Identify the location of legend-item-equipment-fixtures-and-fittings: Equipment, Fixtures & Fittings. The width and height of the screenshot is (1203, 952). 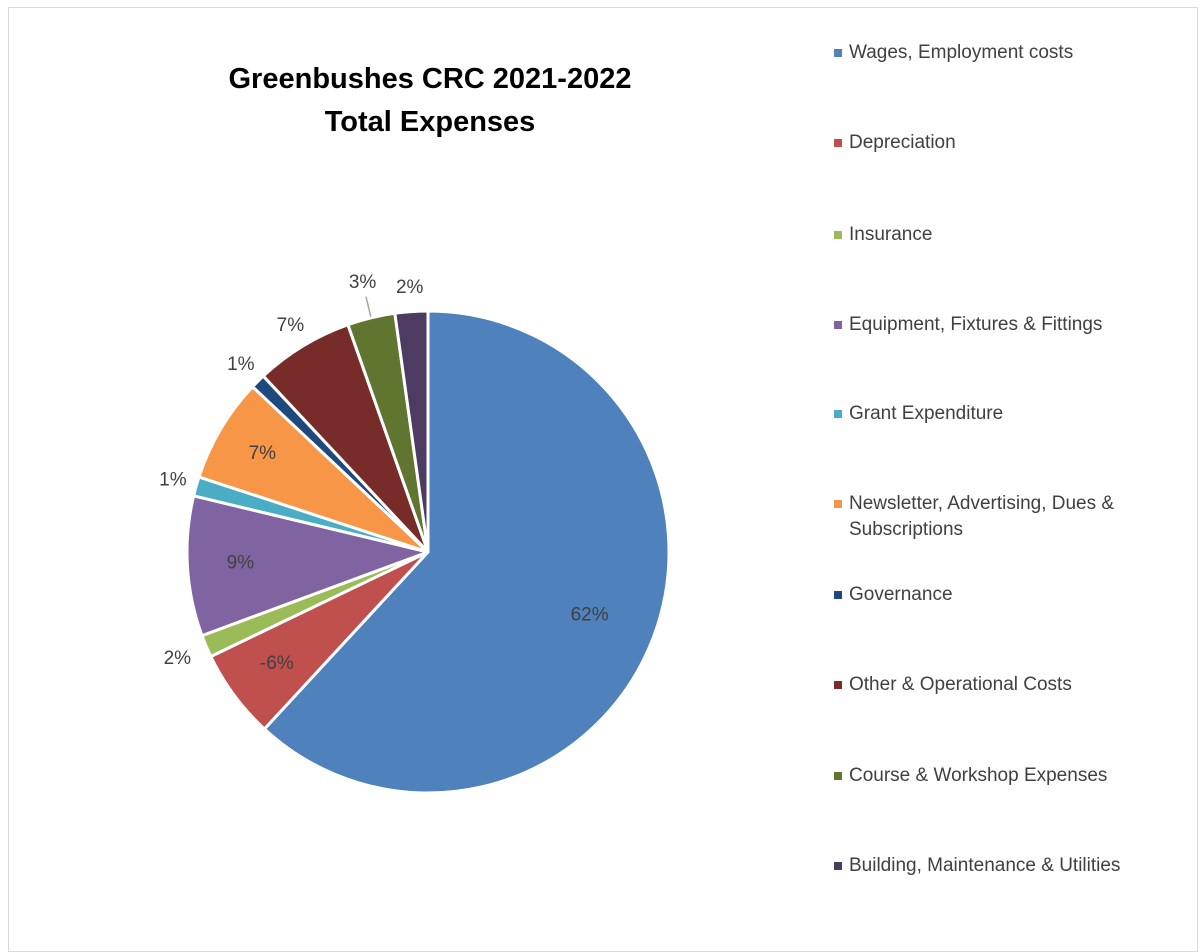
(1009, 325).